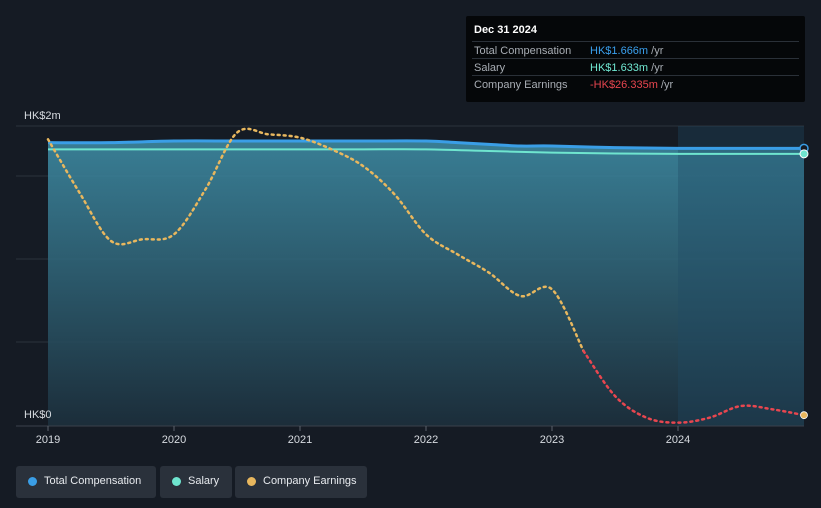 The height and width of the screenshot is (508, 821). I want to click on tooltip-value: -HK$26.335m /yr, so click(631, 85).